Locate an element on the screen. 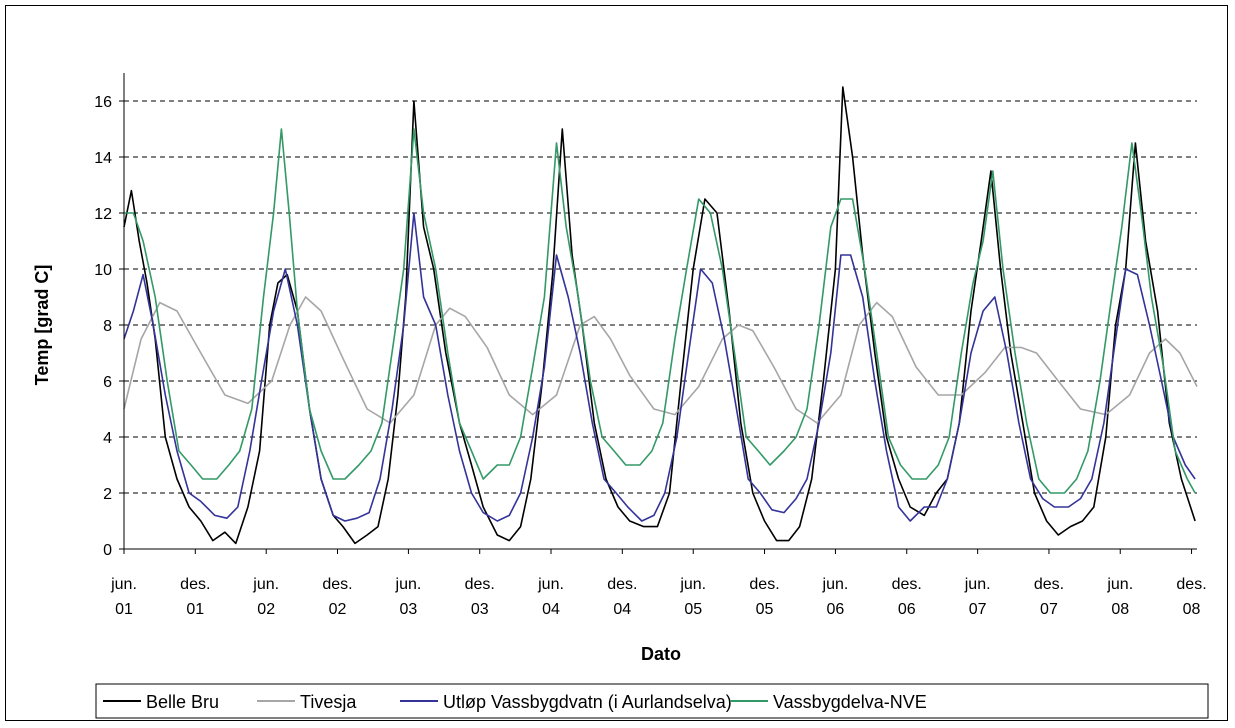 The width and height of the screenshot is (1235, 728). y-tick-label: 6 is located at coordinates (107, 382).